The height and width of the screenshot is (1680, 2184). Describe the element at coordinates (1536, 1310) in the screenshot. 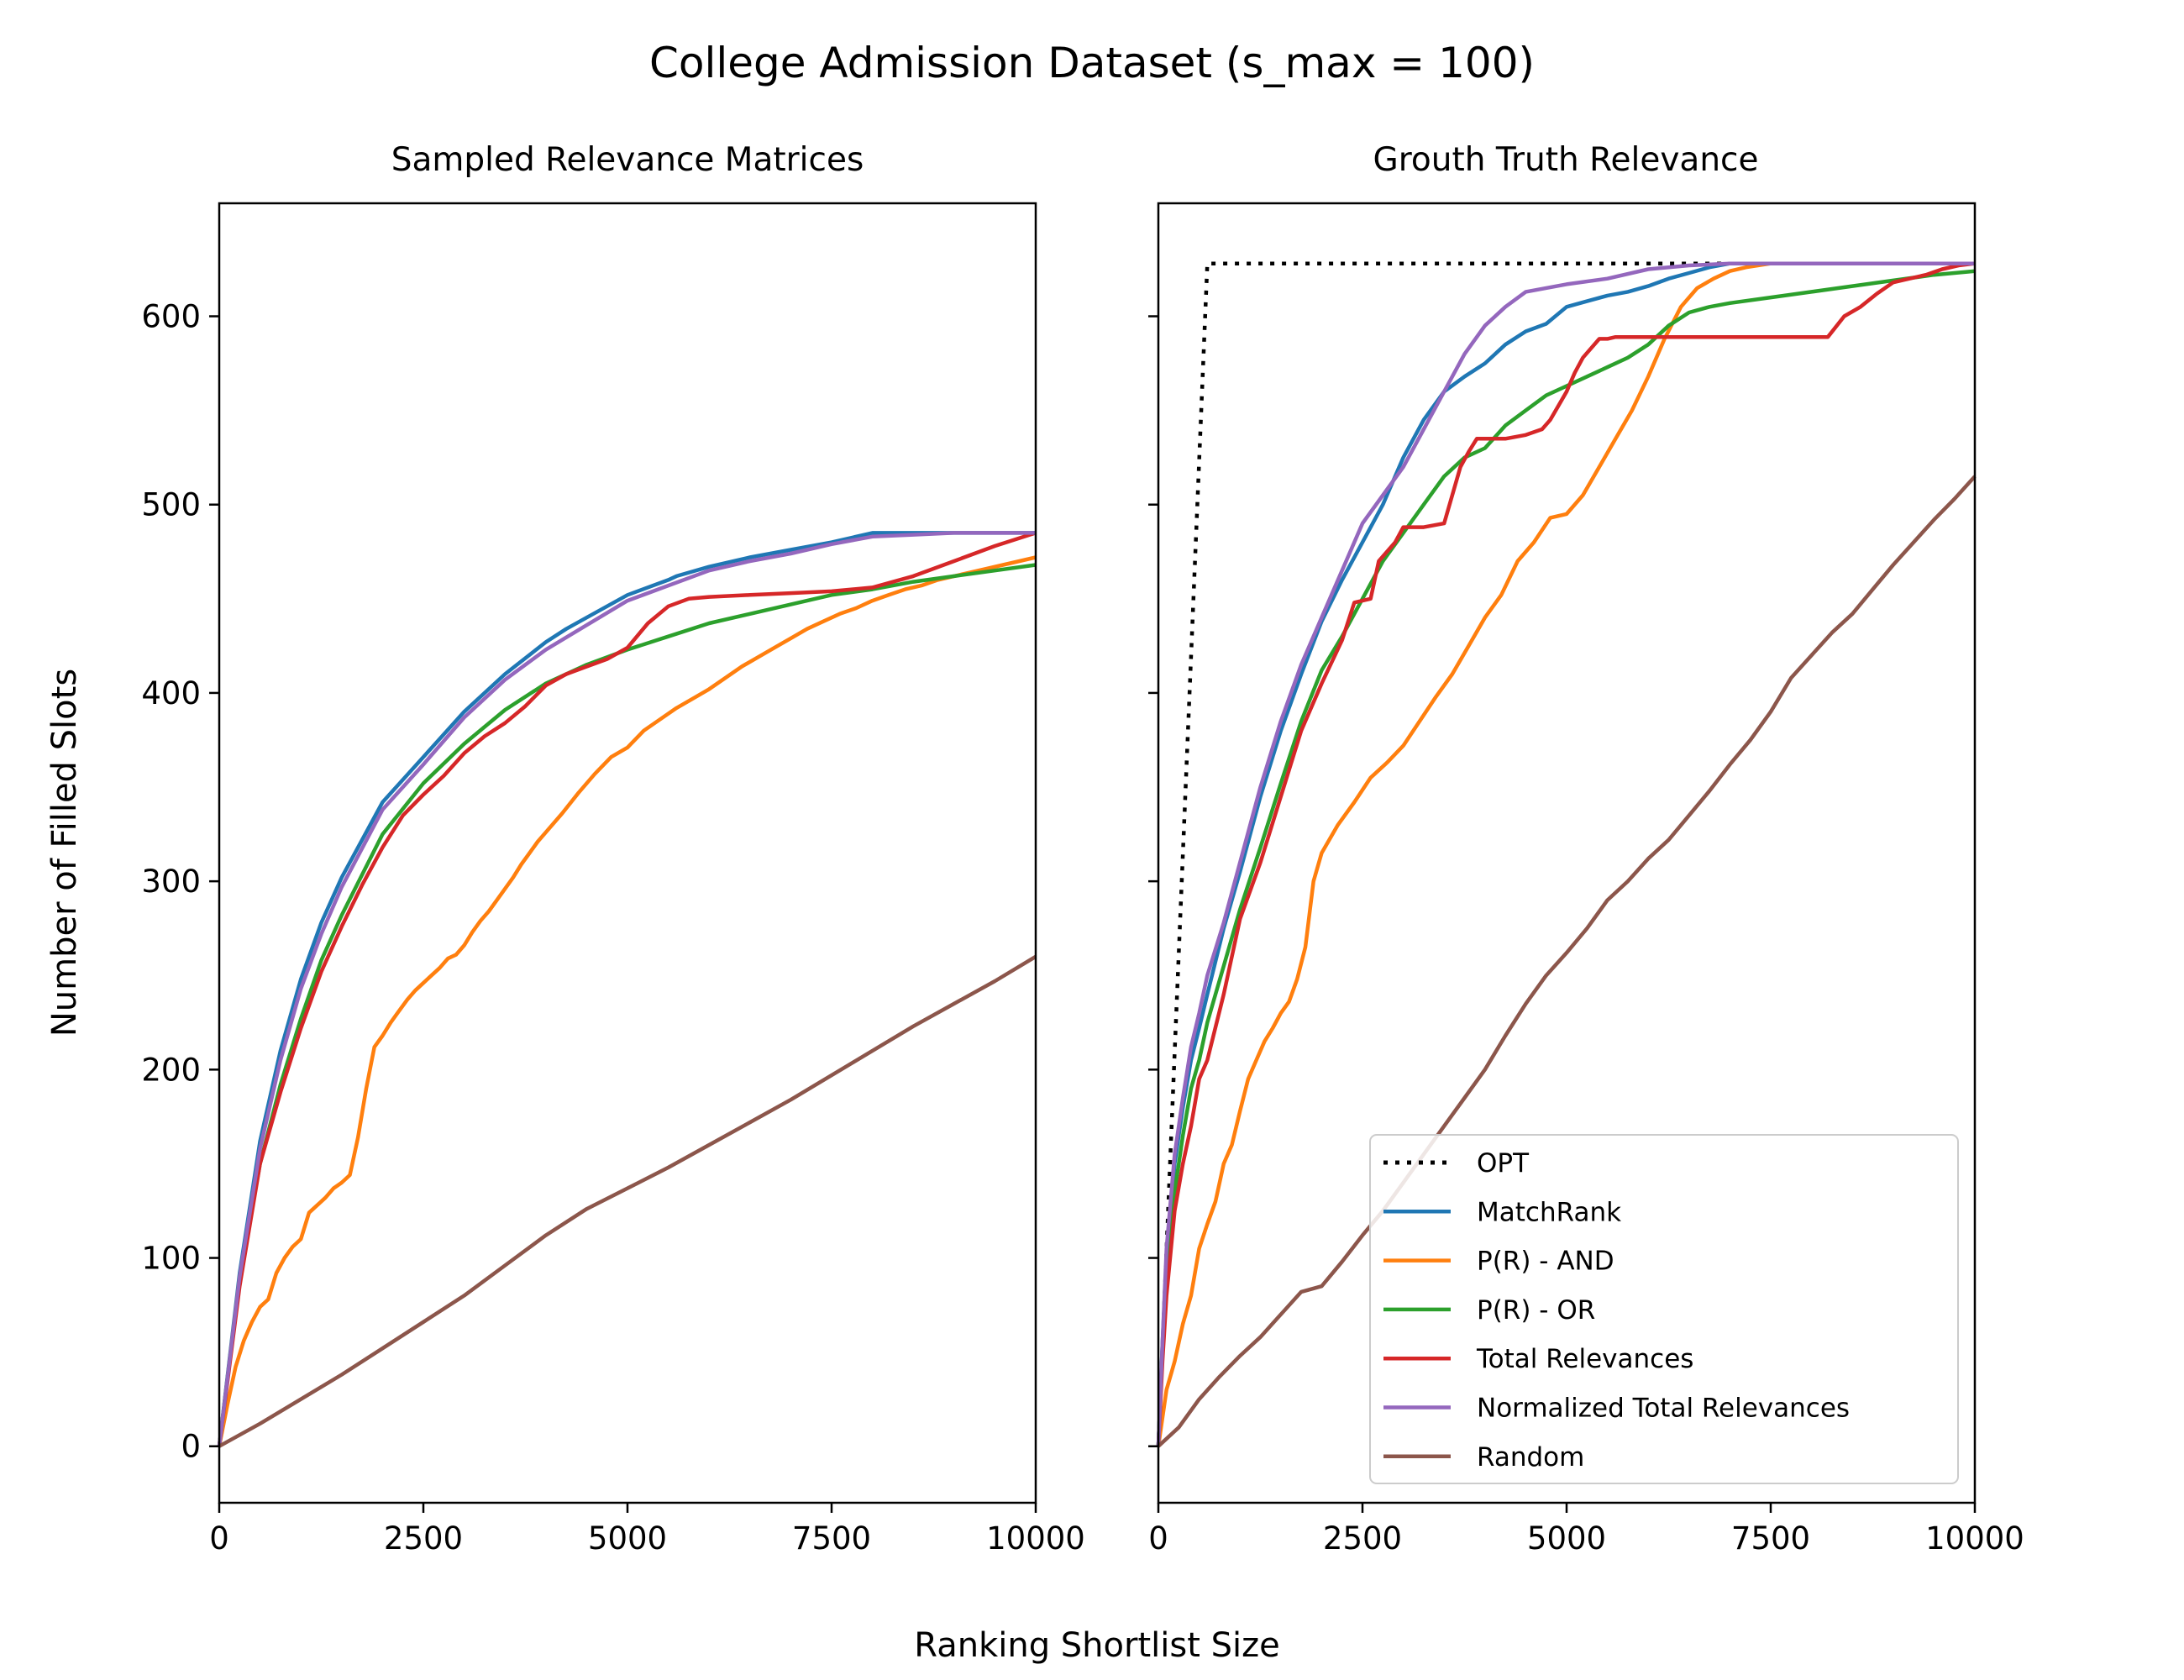

I see `legend-label-p_or: P(R) - OR` at that location.